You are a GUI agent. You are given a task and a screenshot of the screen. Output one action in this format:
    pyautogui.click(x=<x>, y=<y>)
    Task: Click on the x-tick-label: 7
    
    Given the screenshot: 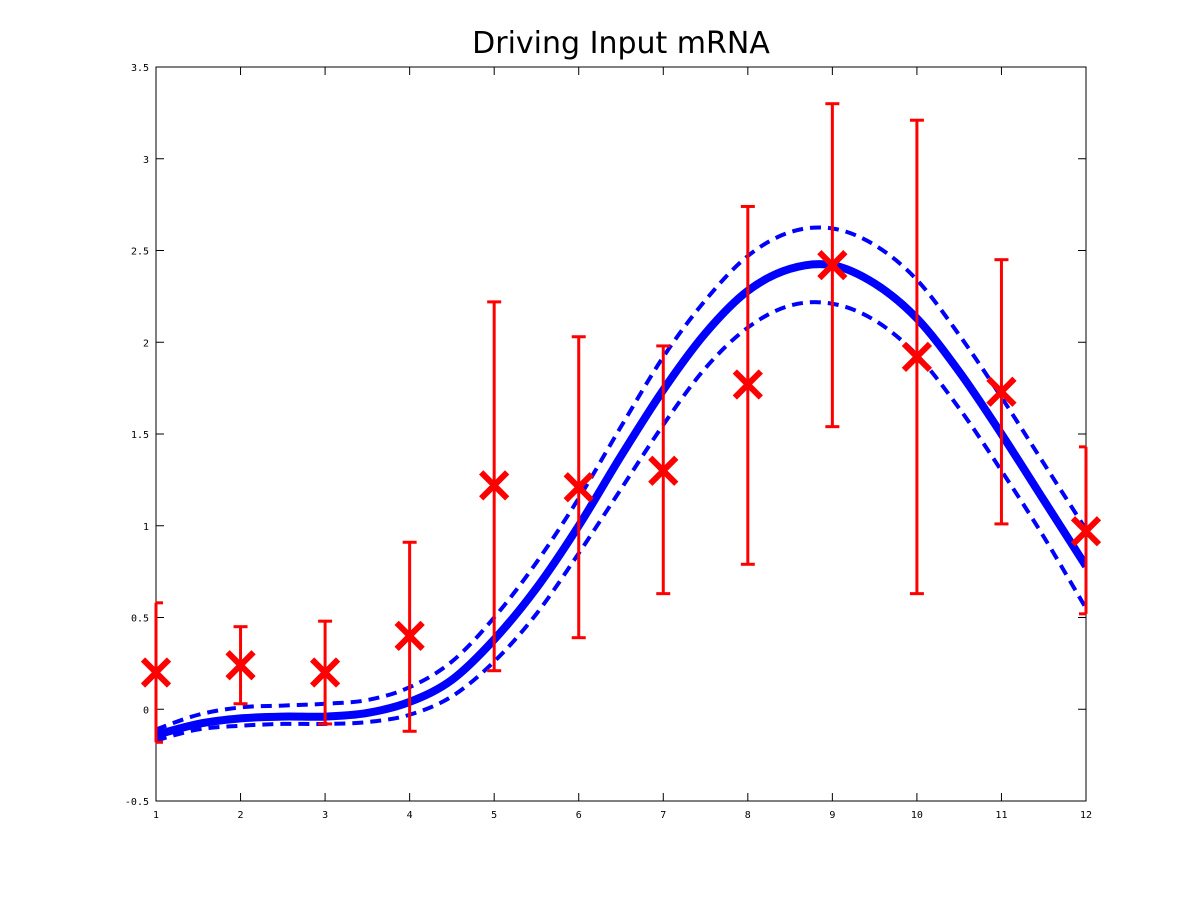 What is the action you would take?
    pyautogui.click(x=663, y=815)
    